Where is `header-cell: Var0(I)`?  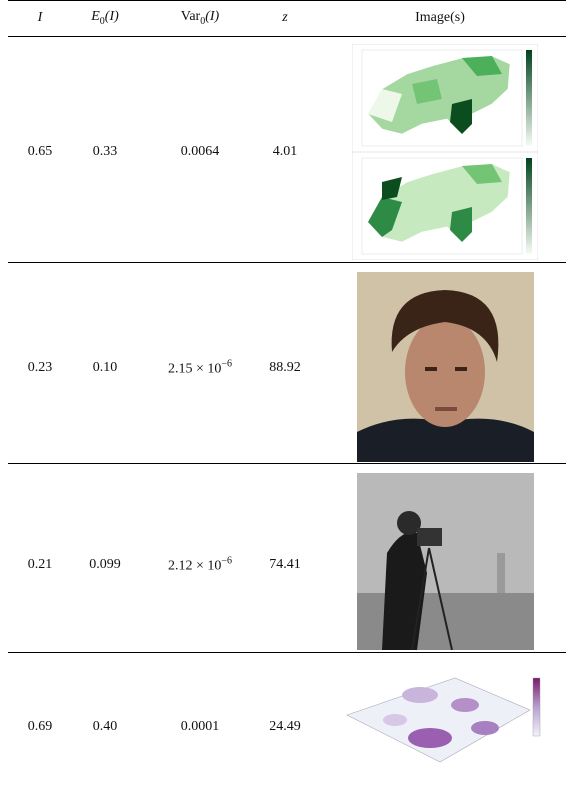 header-cell: Var0(I) is located at coordinates (200, 18).